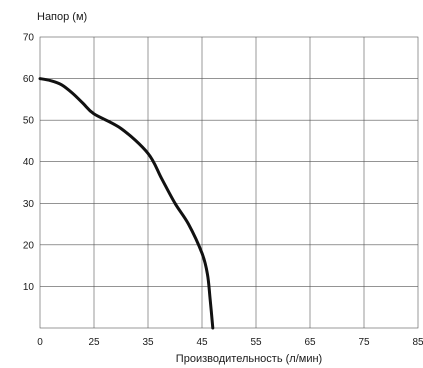  What do you see at coordinates (29, 79) in the screenshot?
I see `y-tick-label: 60` at bounding box center [29, 79].